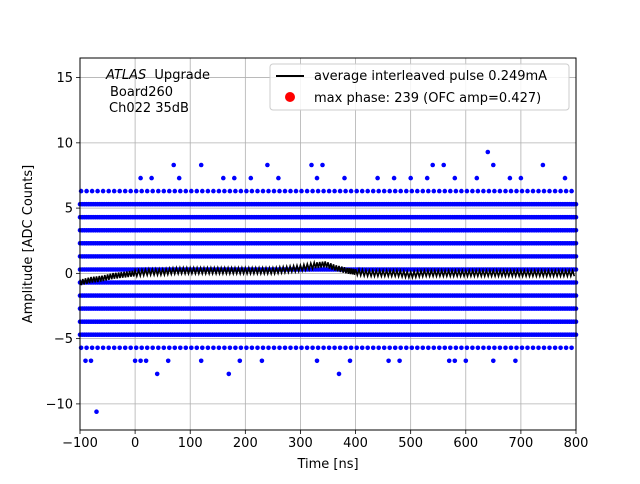 Image resolution: width=640 pixels, height=484 pixels. Describe the element at coordinates (576, 443) in the screenshot. I see `x-tick-label: 800` at that location.